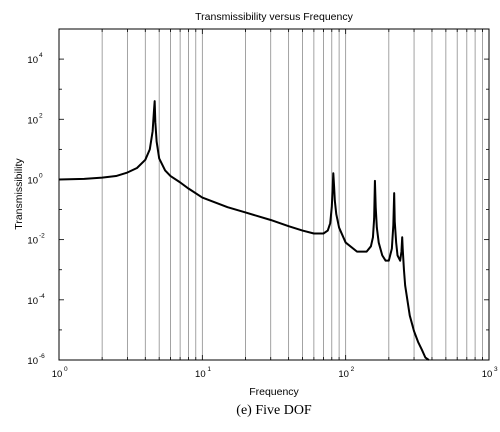 This screenshot has width=500, height=432. I want to click on x-tick-exponent: 2, so click(353, 369).